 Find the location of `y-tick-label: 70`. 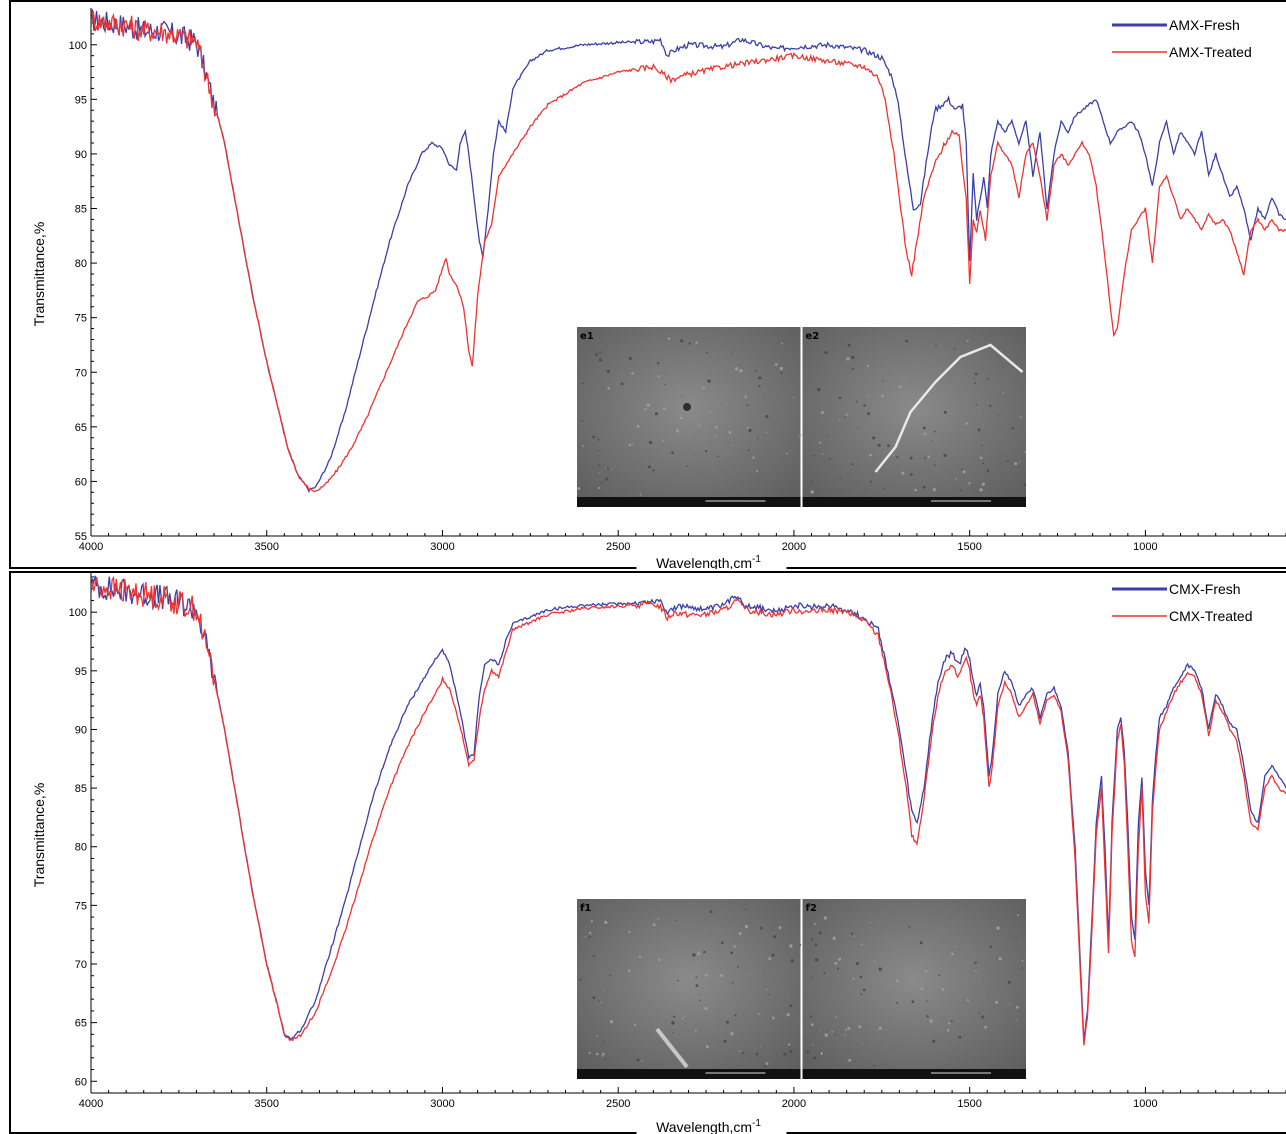

y-tick-label: 70 is located at coordinates (81, 965).